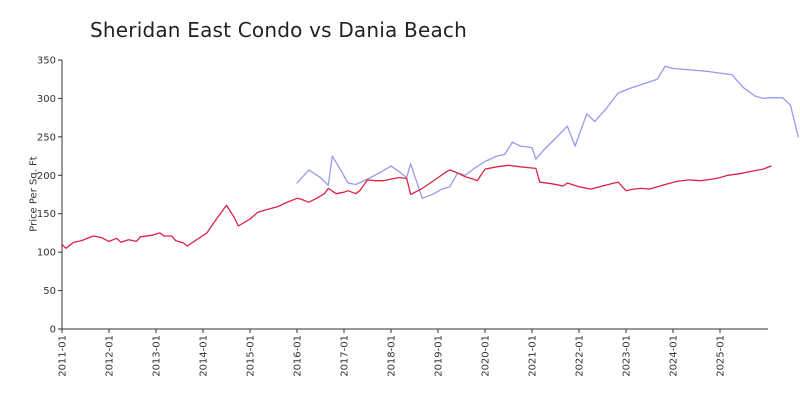 The width and height of the screenshot is (800, 400). What do you see at coordinates (486, 356) in the screenshot?
I see `x-tick-label: 2020-01` at bounding box center [486, 356].